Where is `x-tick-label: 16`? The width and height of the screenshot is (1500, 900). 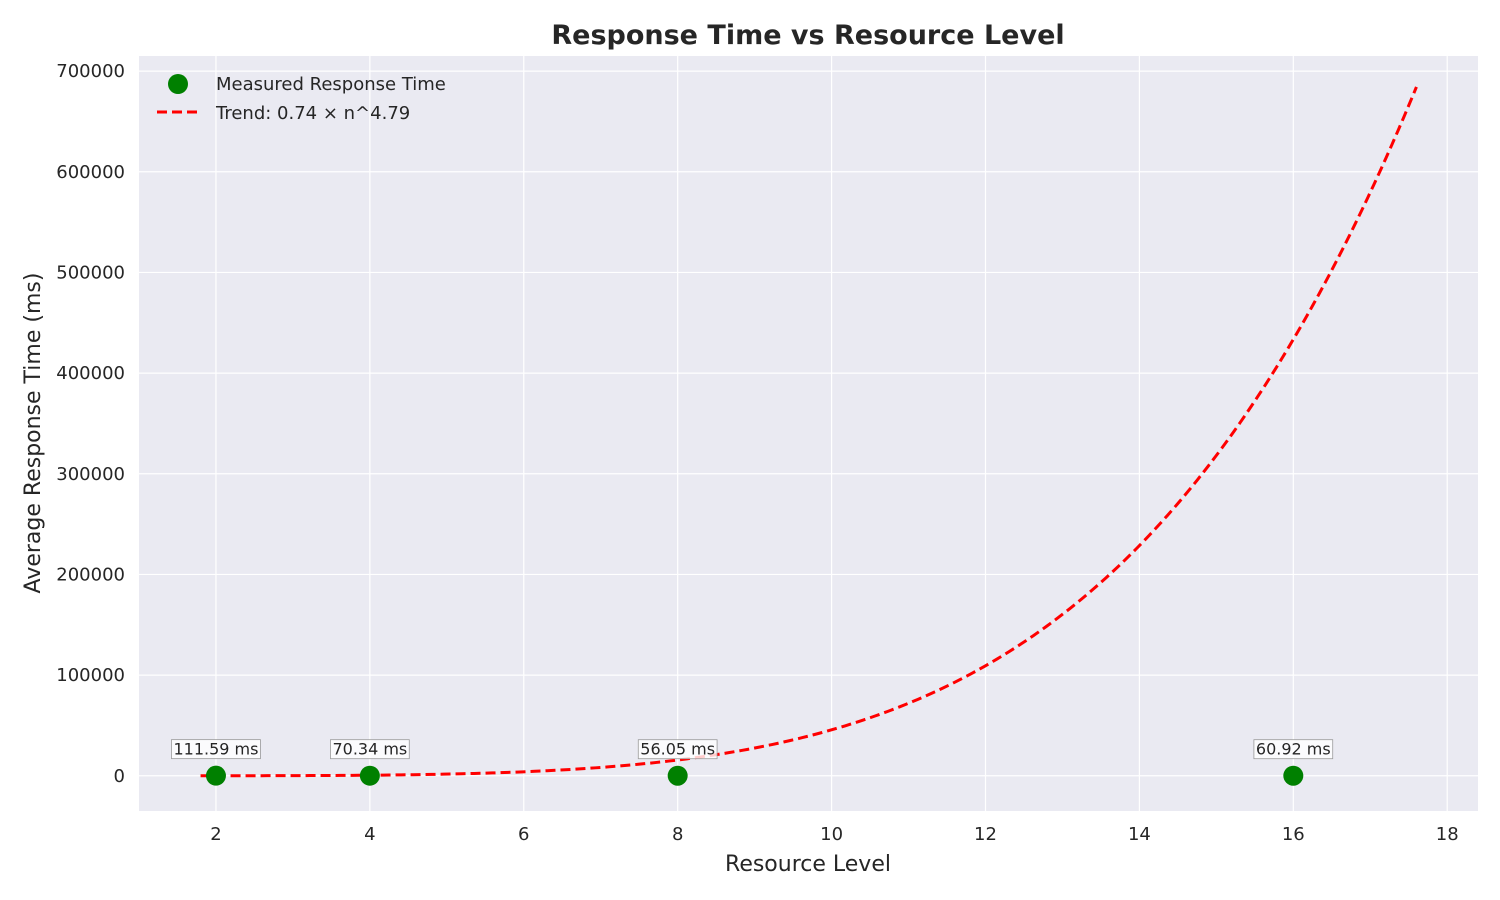 x-tick-label: 16 is located at coordinates (1293, 834).